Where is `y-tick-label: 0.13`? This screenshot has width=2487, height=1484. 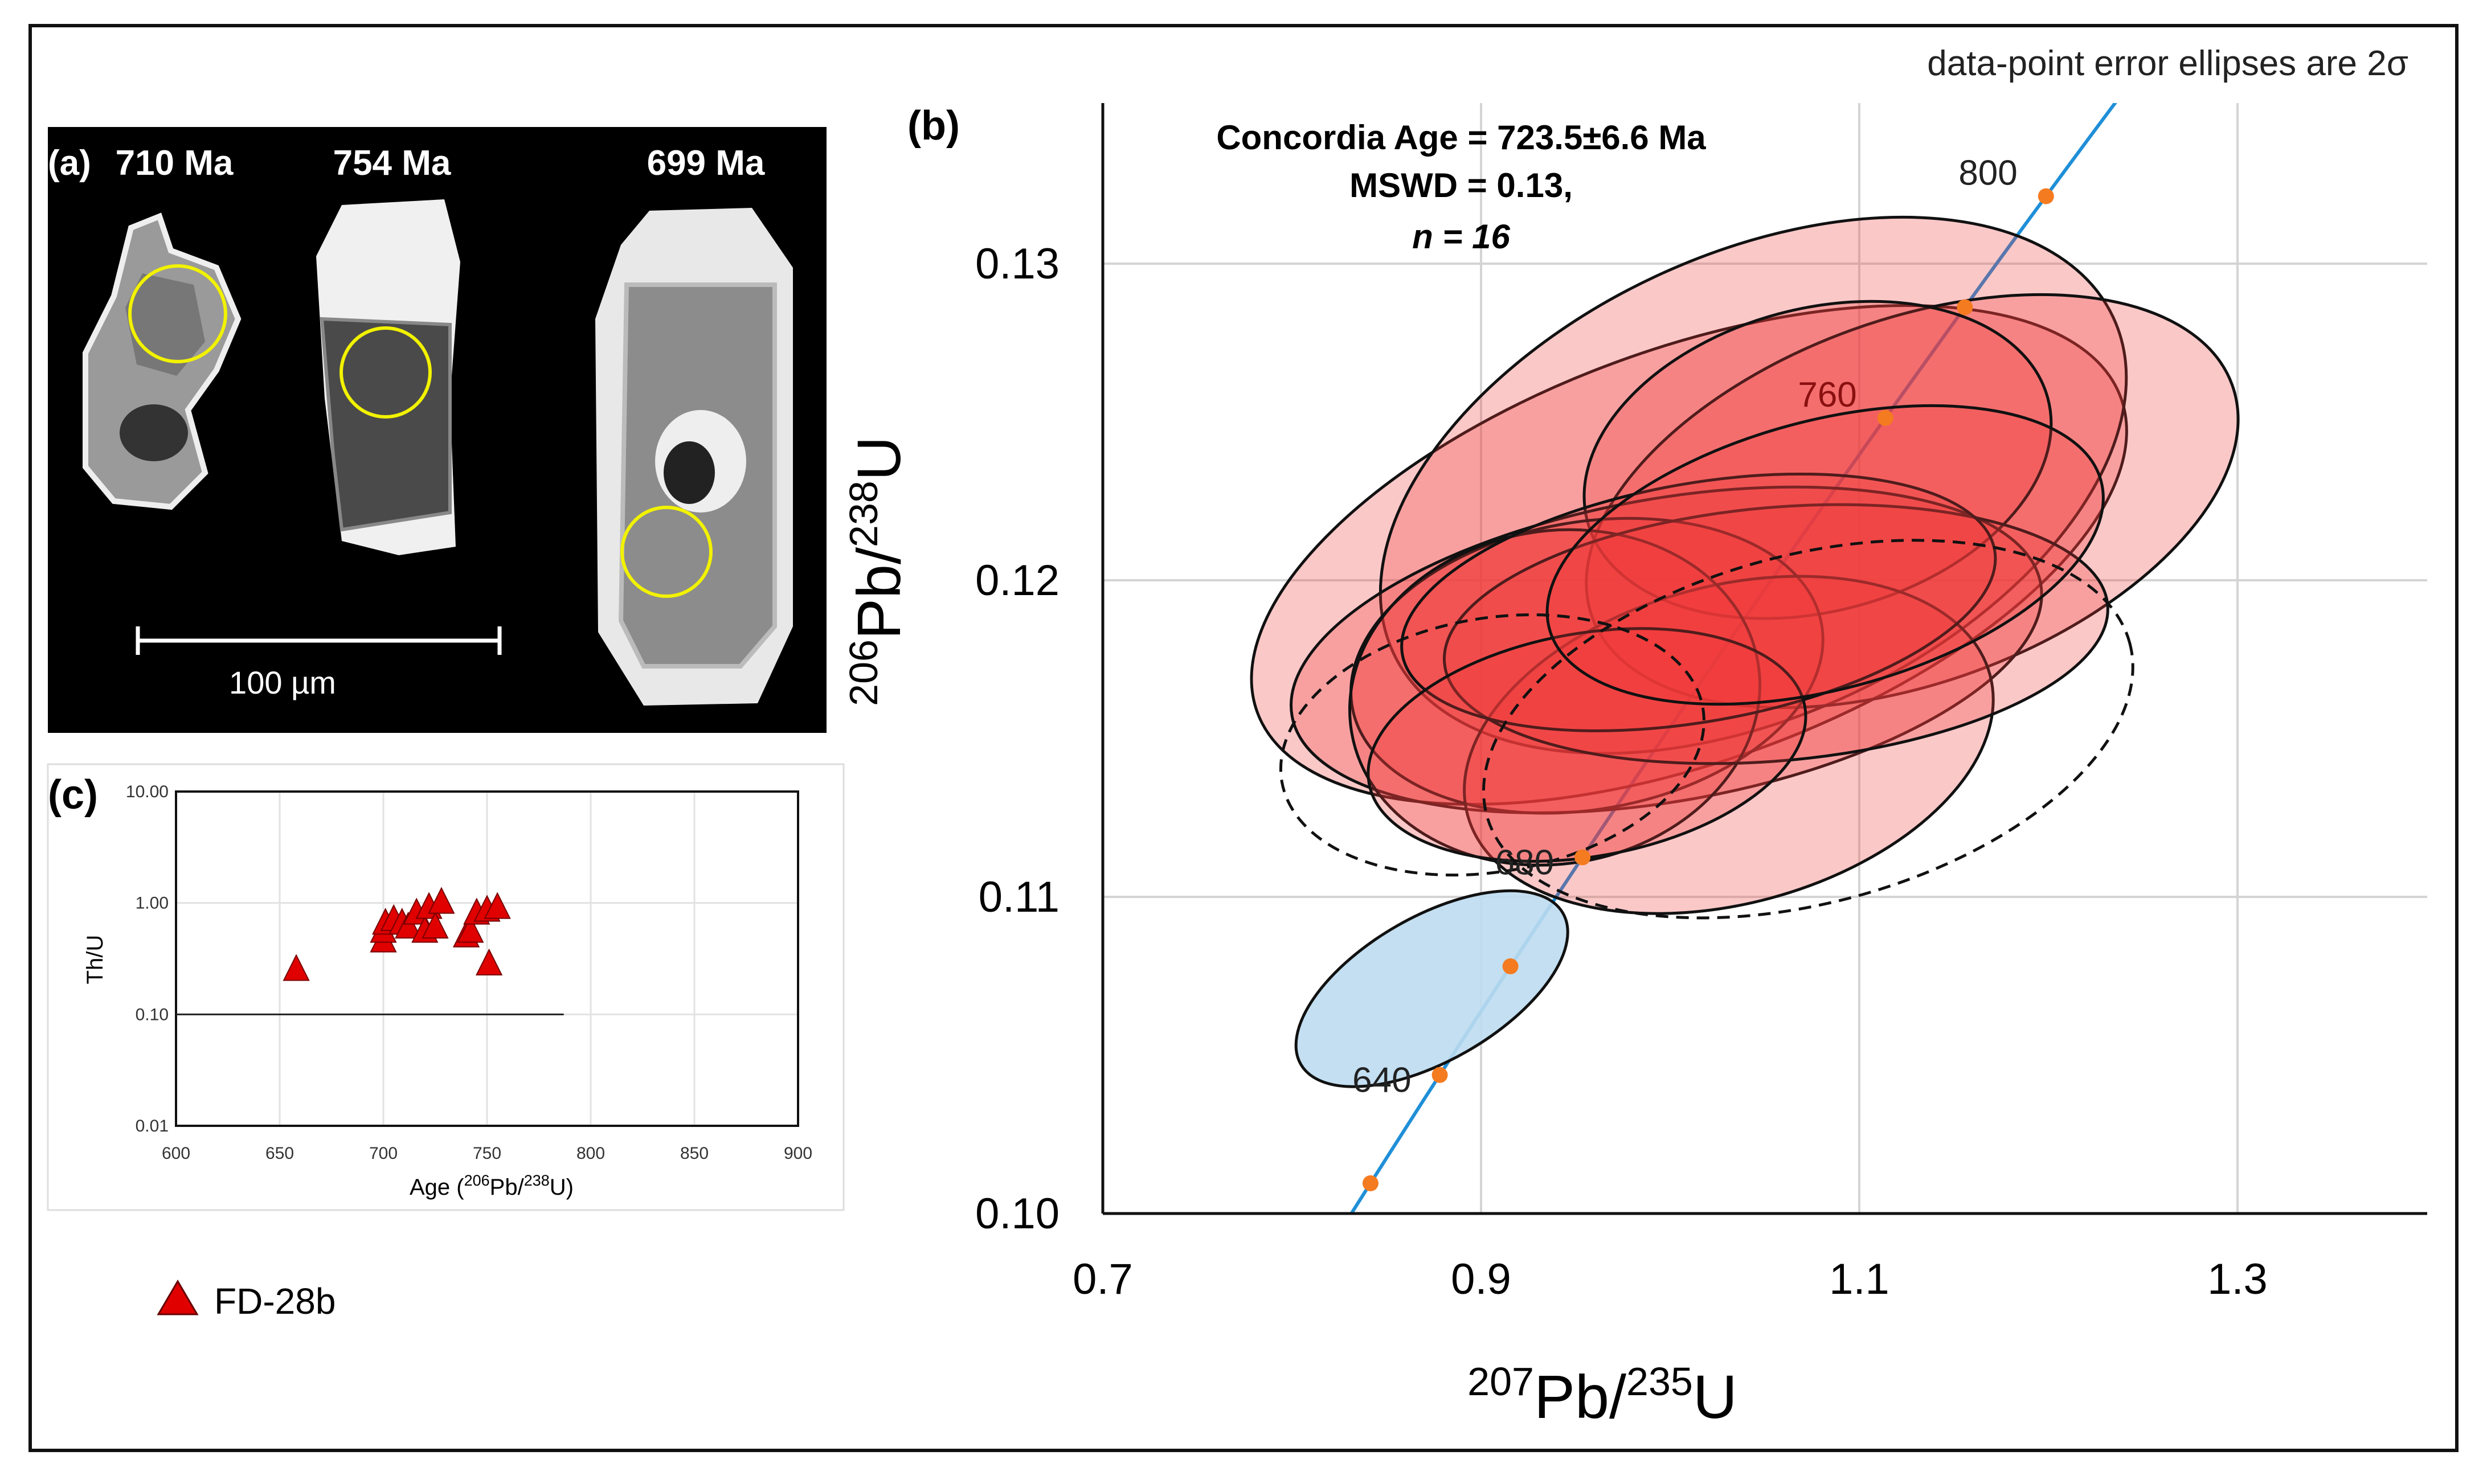
y-tick-label: 0.13 is located at coordinates (1017, 264).